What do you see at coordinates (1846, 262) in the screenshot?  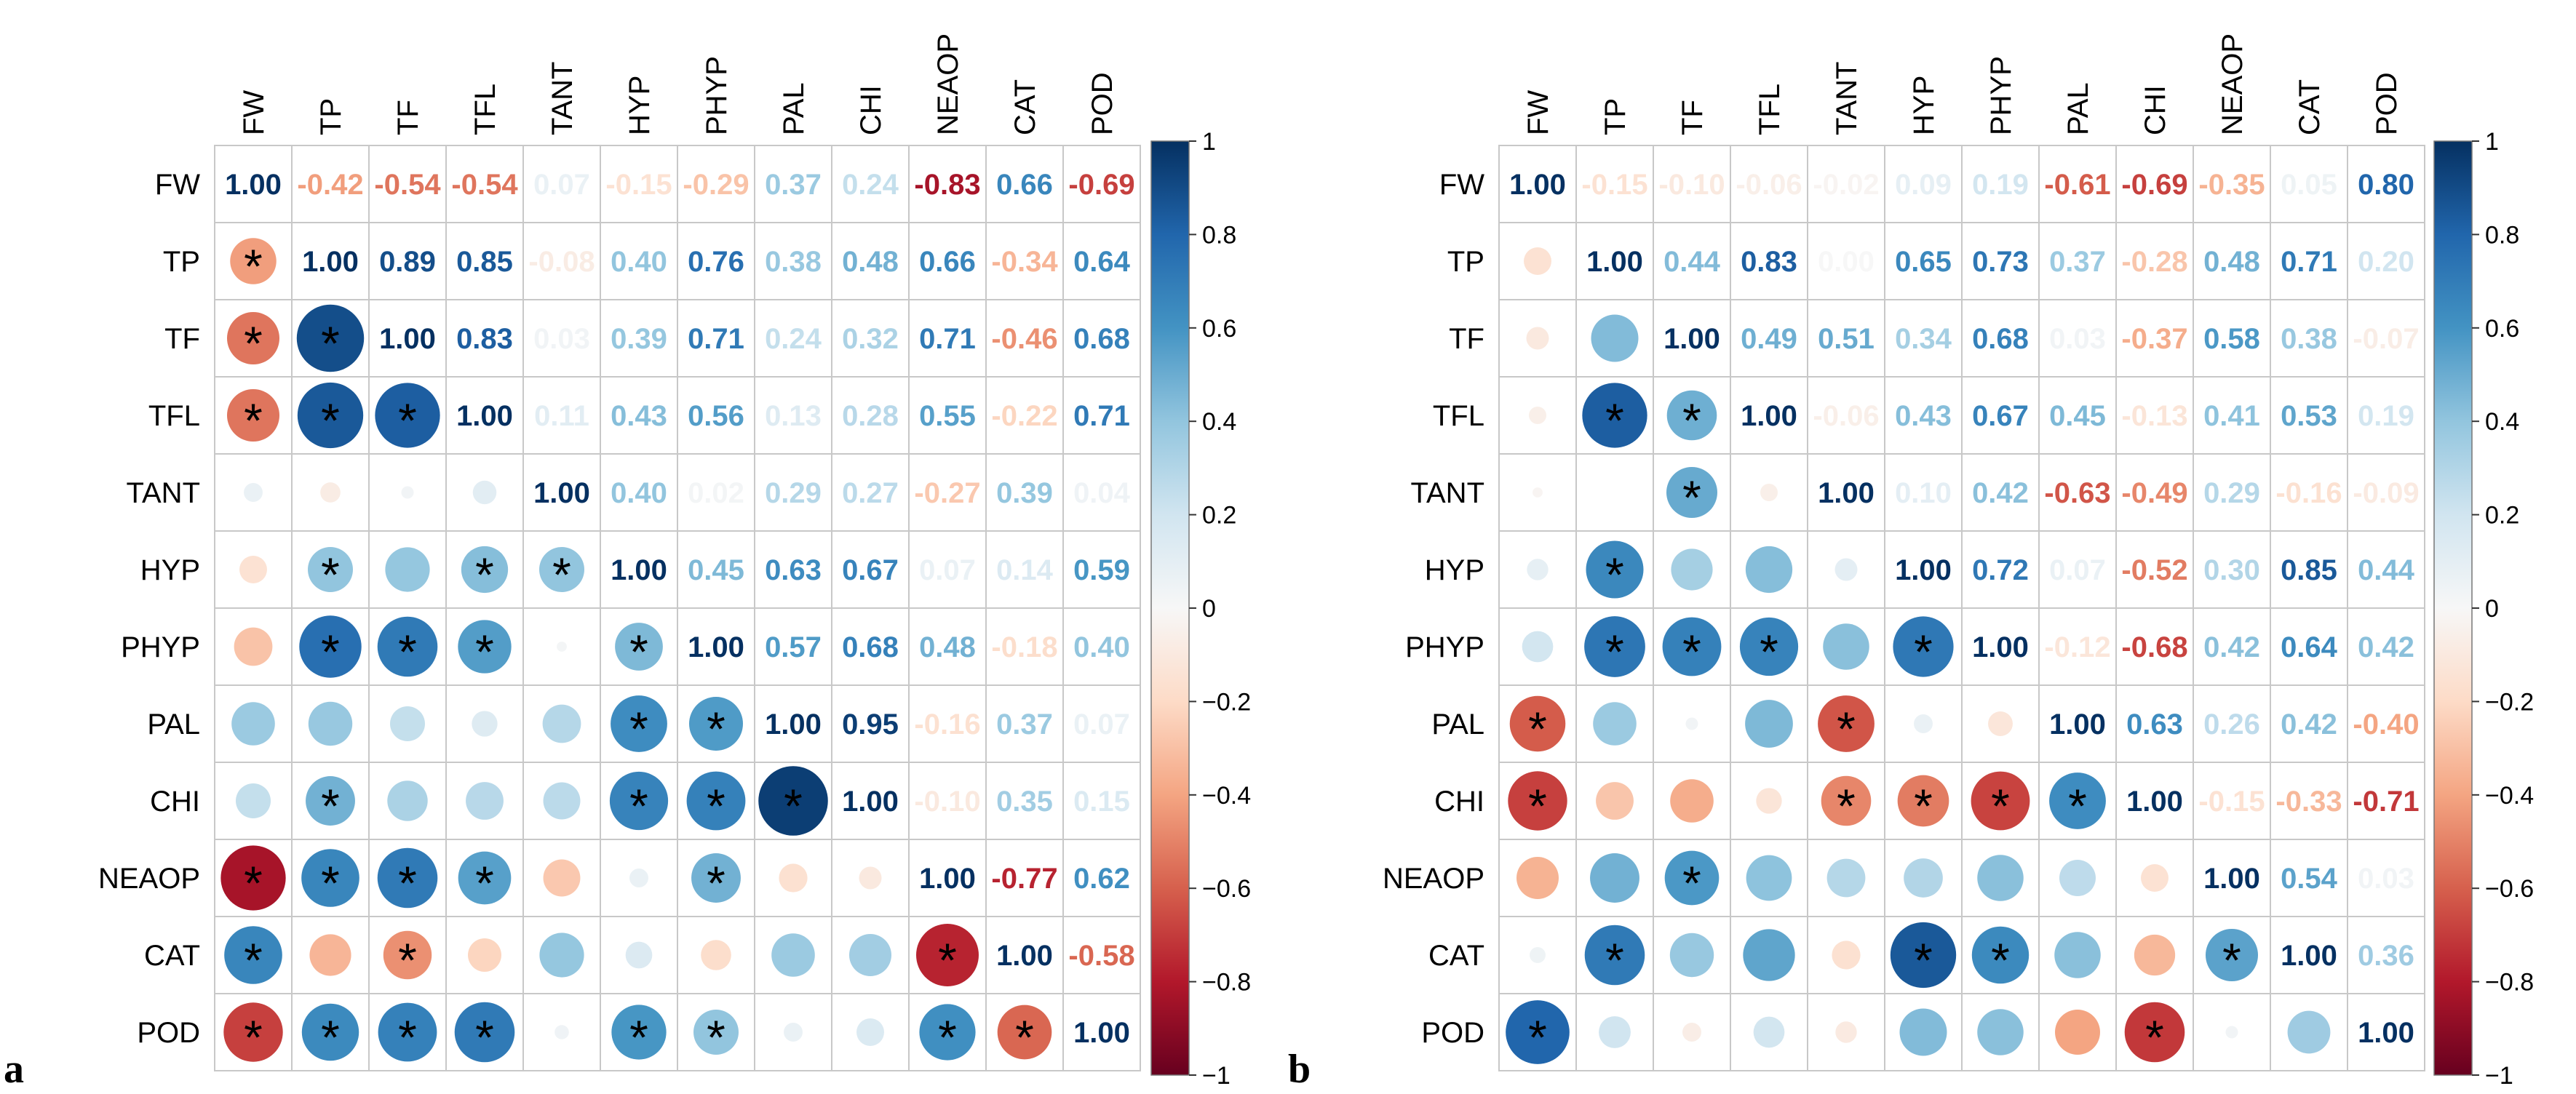 I see `coefficient-label: 0.00` at bounding box center [1846, 262].